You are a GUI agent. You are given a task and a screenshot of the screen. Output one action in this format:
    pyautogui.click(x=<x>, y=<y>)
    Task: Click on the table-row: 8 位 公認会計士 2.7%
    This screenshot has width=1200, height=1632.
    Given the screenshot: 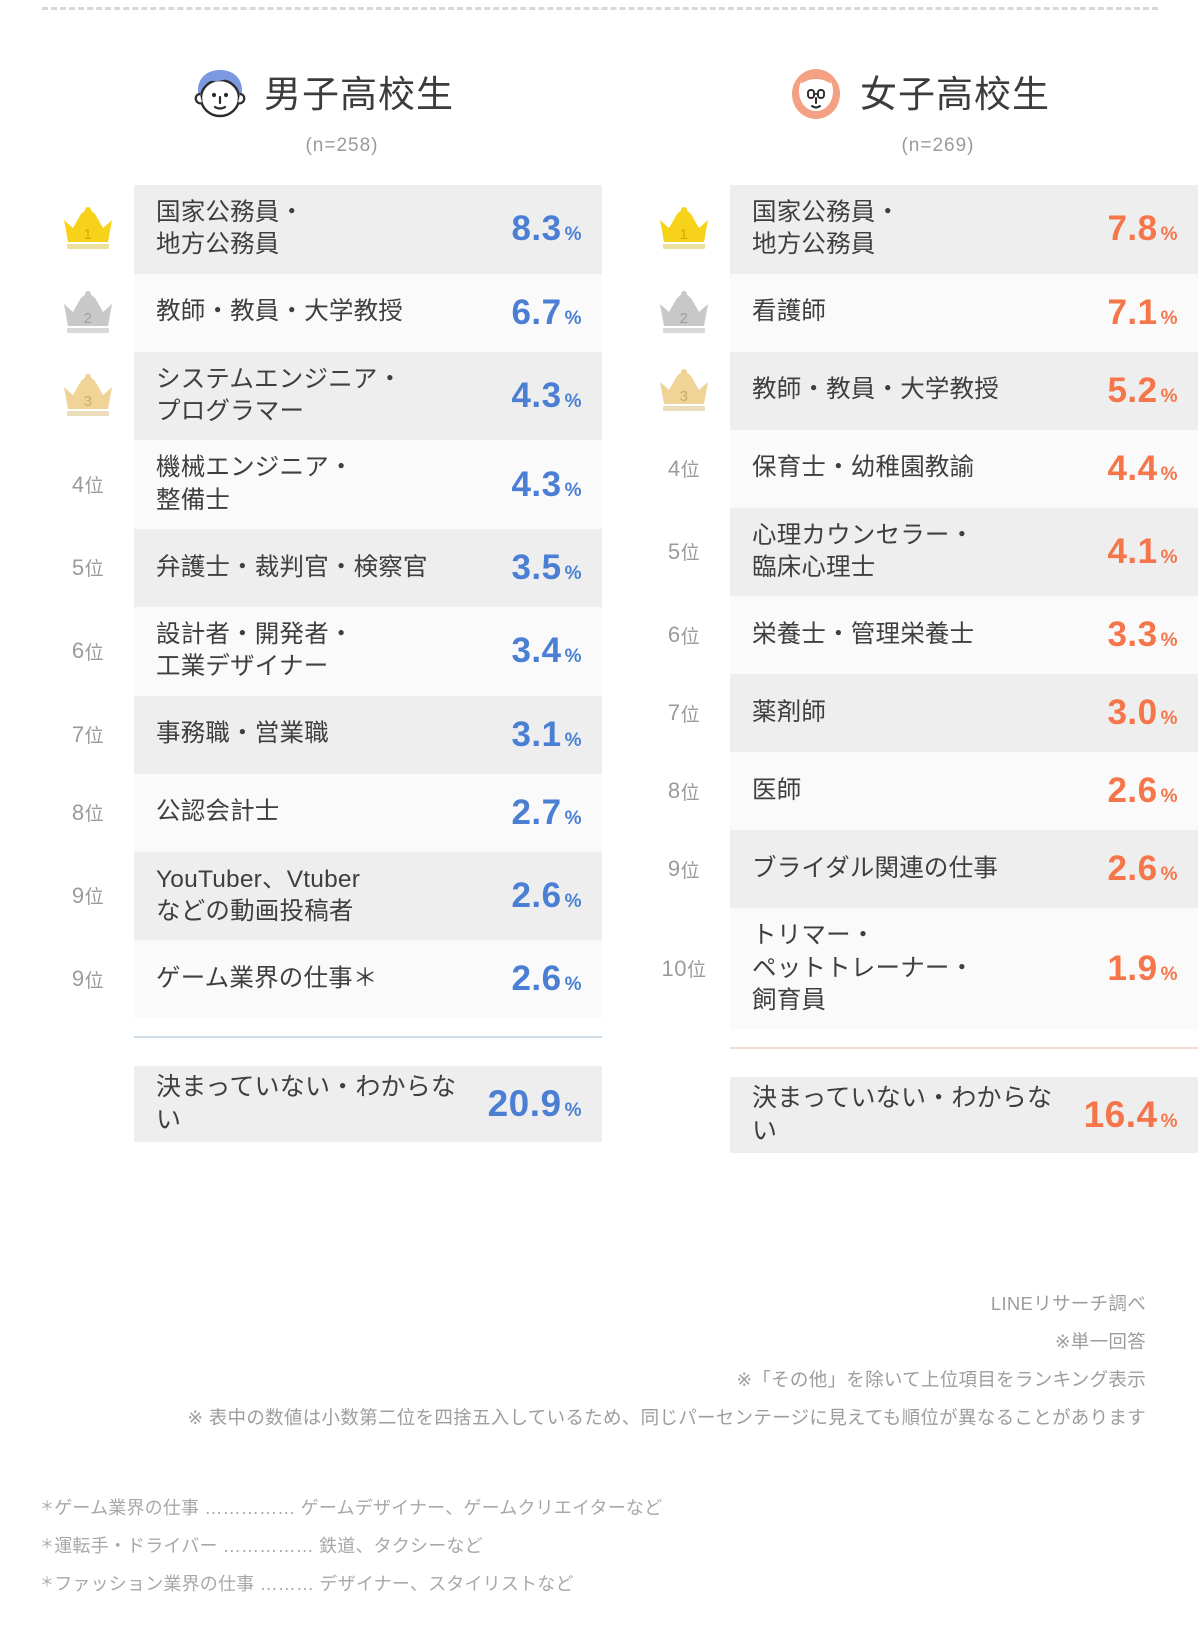 What is the action you would take?
    pyautogui.click(x=322, y=812)
    